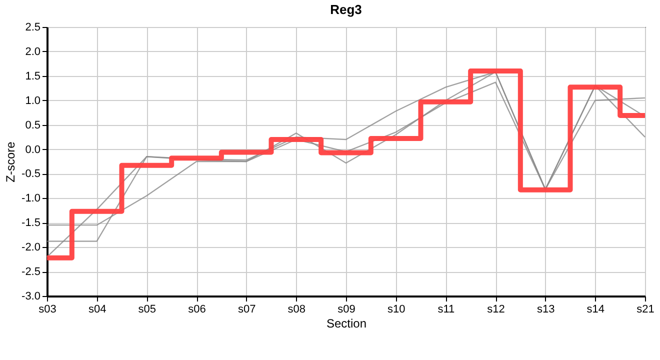  Describe the element at coordinates (31, 272) in the screenshot. I see `y-tick-label: -2.5` at that location.